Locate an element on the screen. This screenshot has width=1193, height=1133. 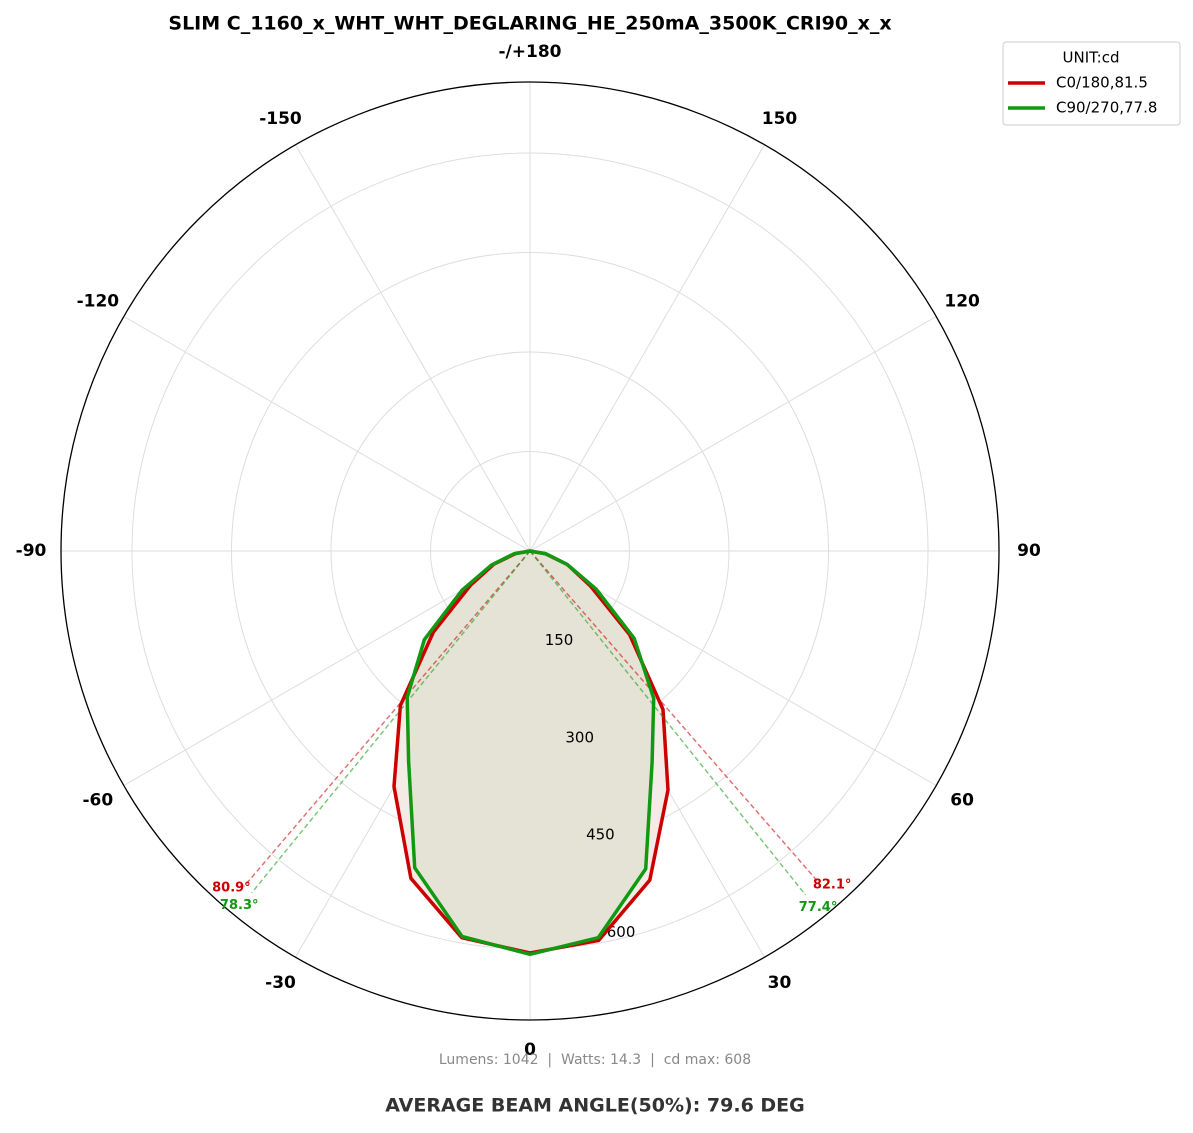
footnote: Lumens: 1042 | Watts: 14.3 | cd max: 608 is located at coordinates (595, 1060).